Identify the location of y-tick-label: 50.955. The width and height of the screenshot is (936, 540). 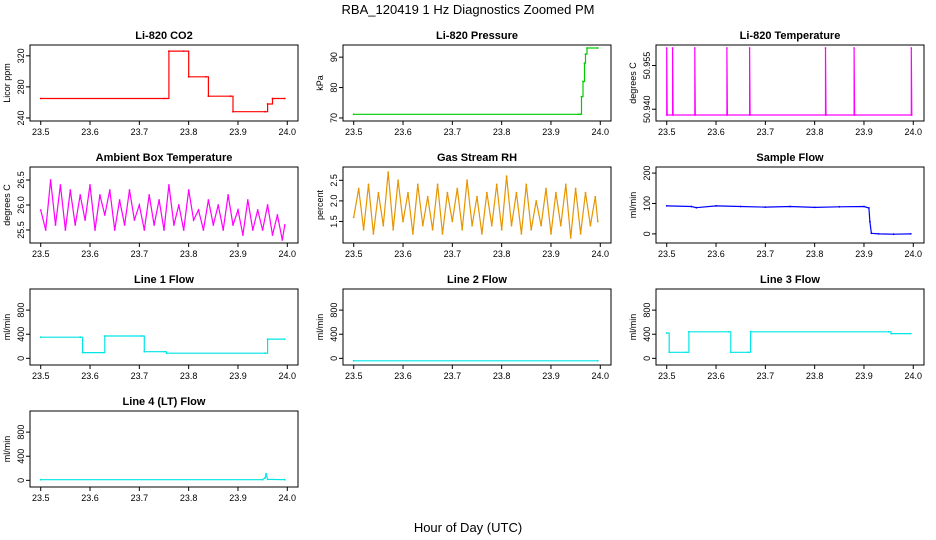
(647, 66).